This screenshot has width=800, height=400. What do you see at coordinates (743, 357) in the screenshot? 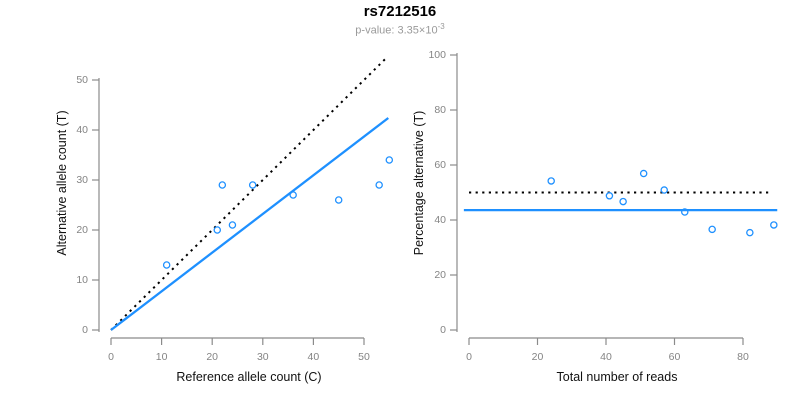
I see `x-tick-label: 80` at bounding box center [743, 357].